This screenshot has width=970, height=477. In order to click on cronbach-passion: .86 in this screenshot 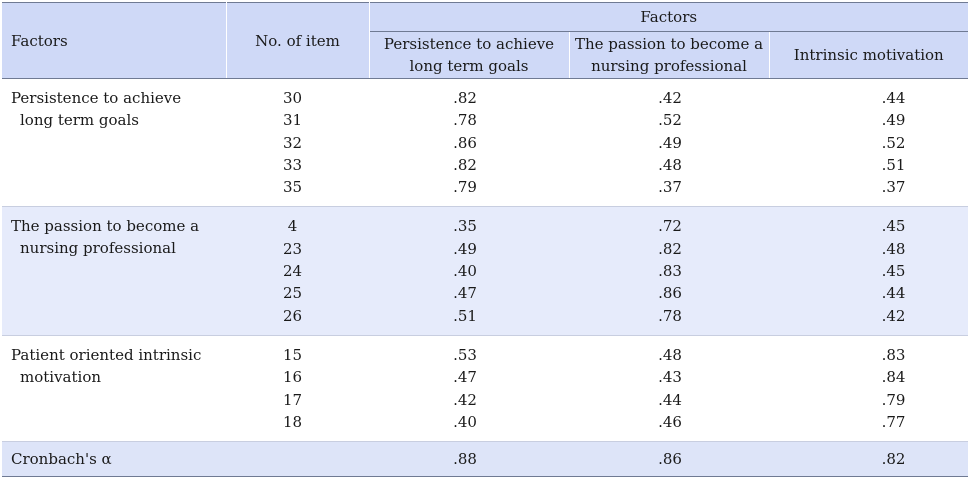, I will do `click(669, 459)`.